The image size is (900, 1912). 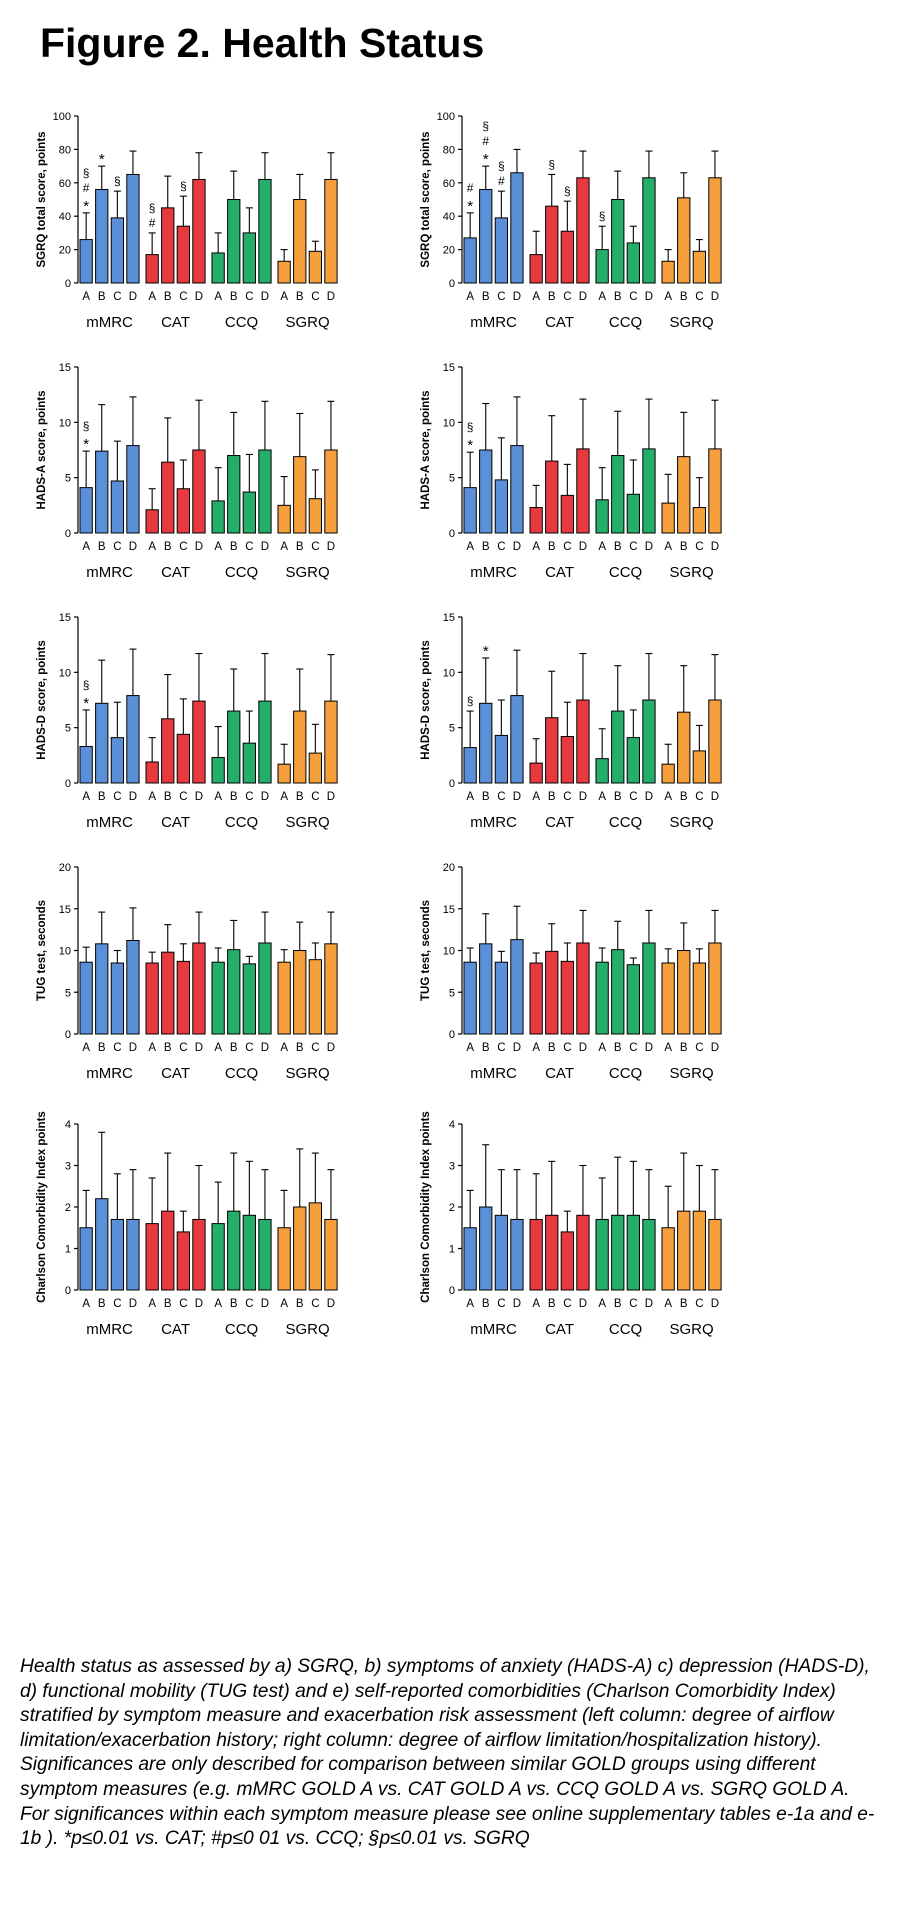 What do you see at coordinates (102, 989) in the screenshot?
I see `bar-mmrc-b` at bounding box center [102, 989].